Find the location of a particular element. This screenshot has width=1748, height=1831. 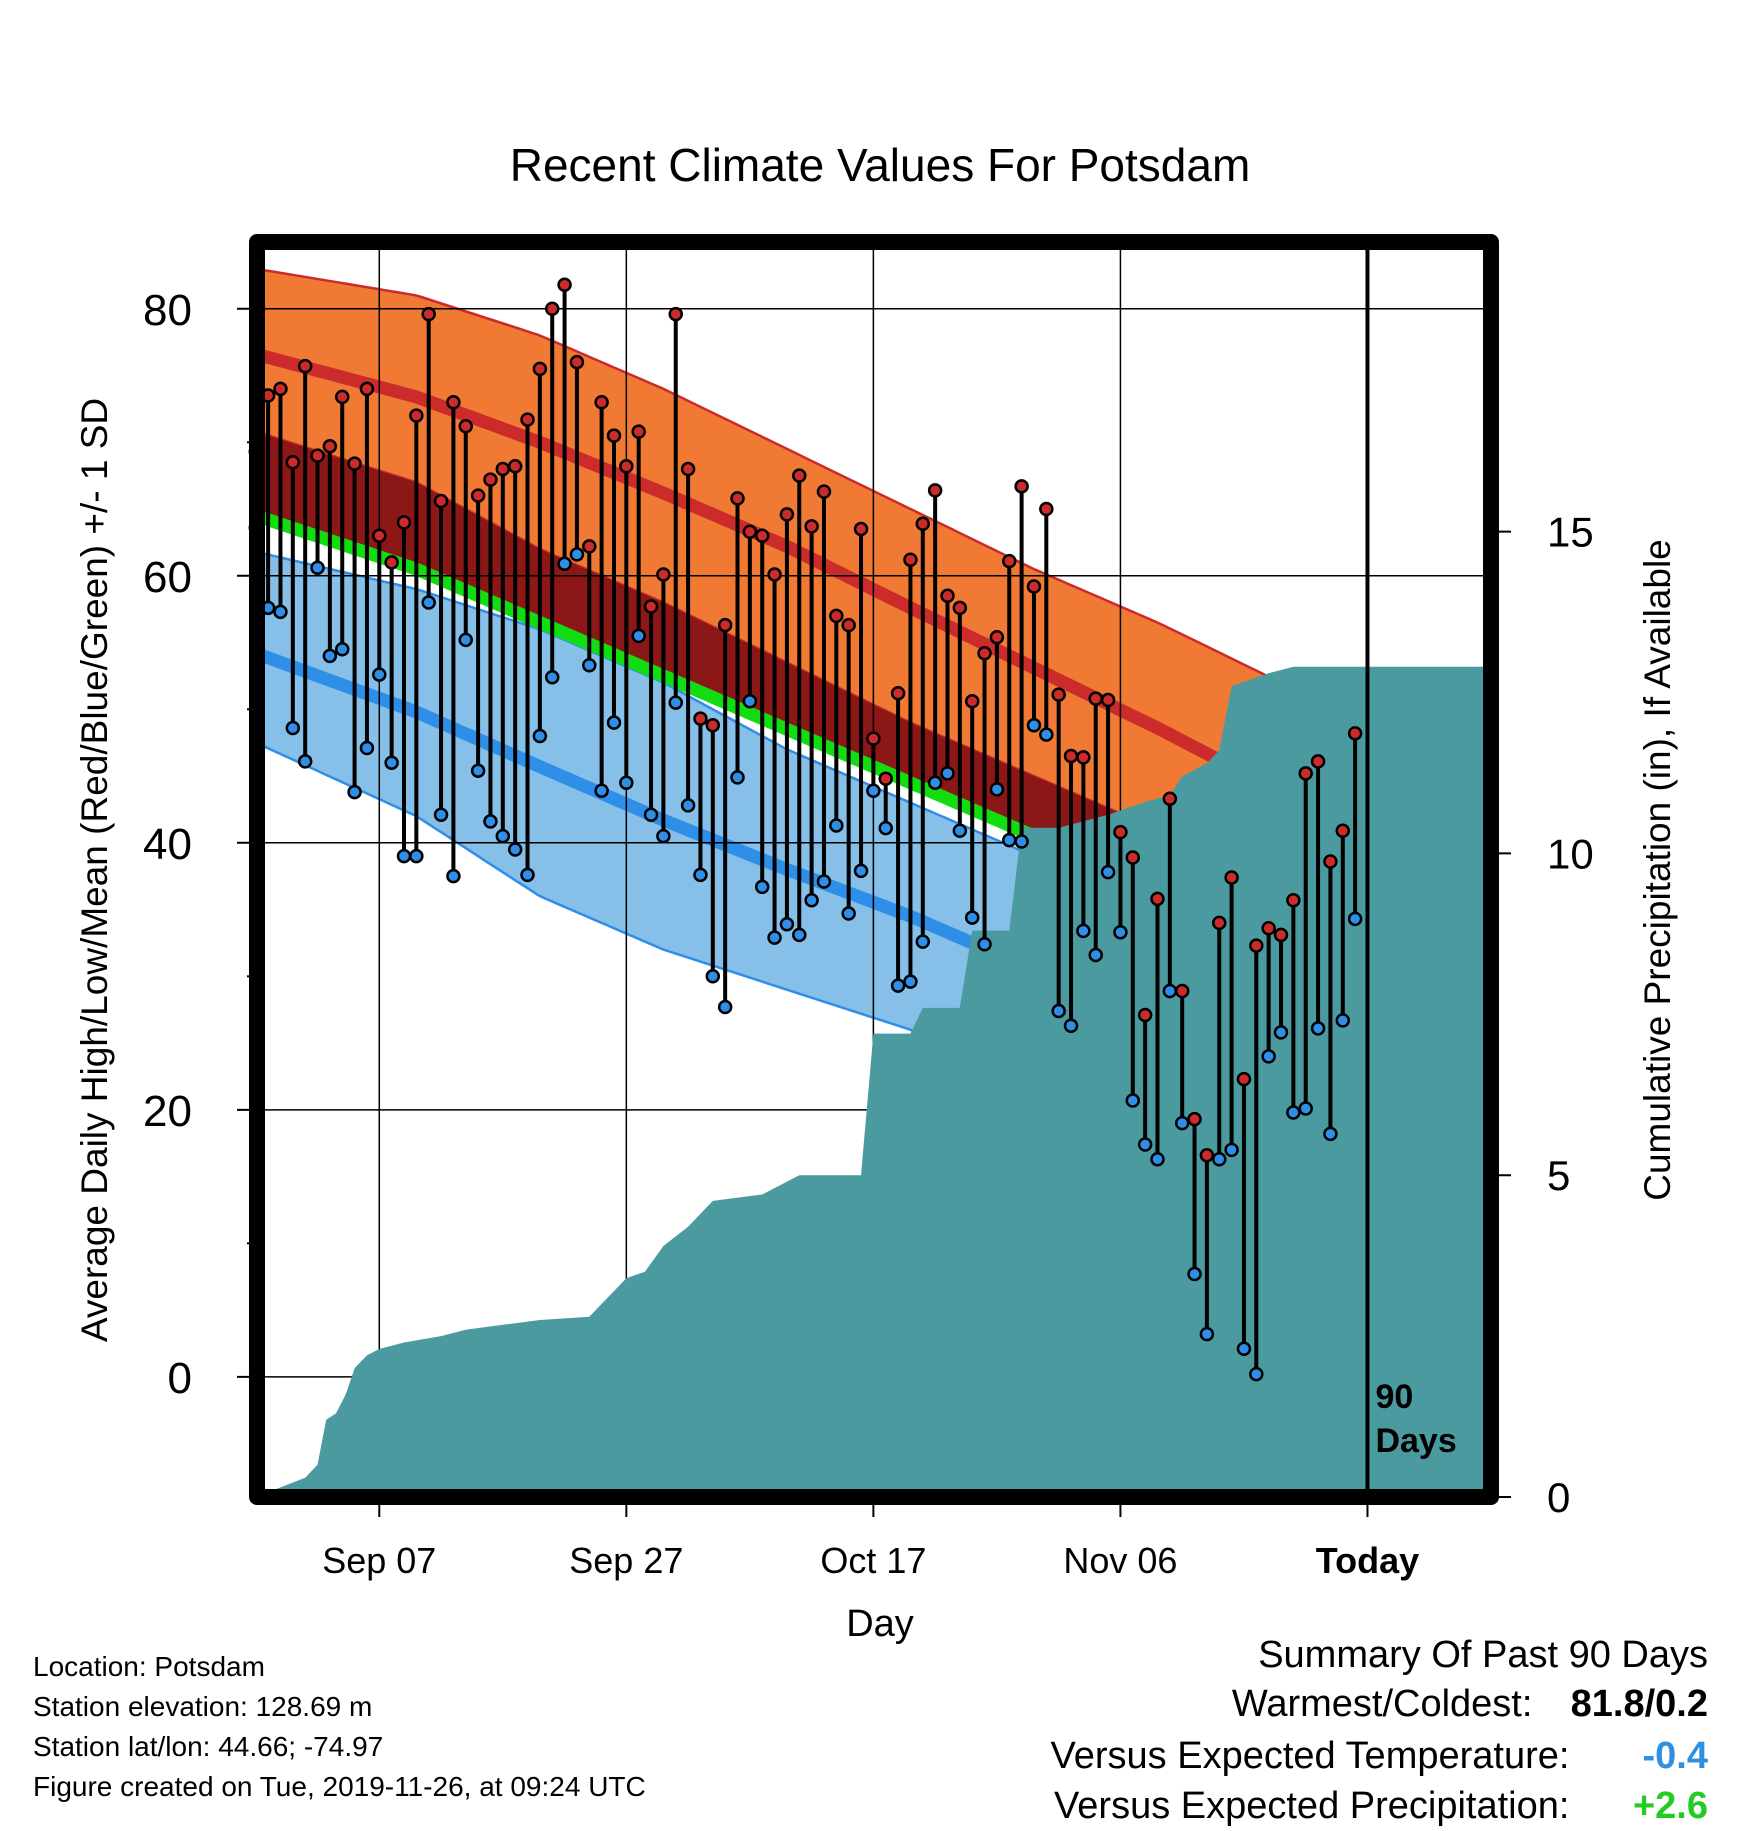

summary-extremes-value: 81.8/0.2 is located at coordinates (1639, 1704).